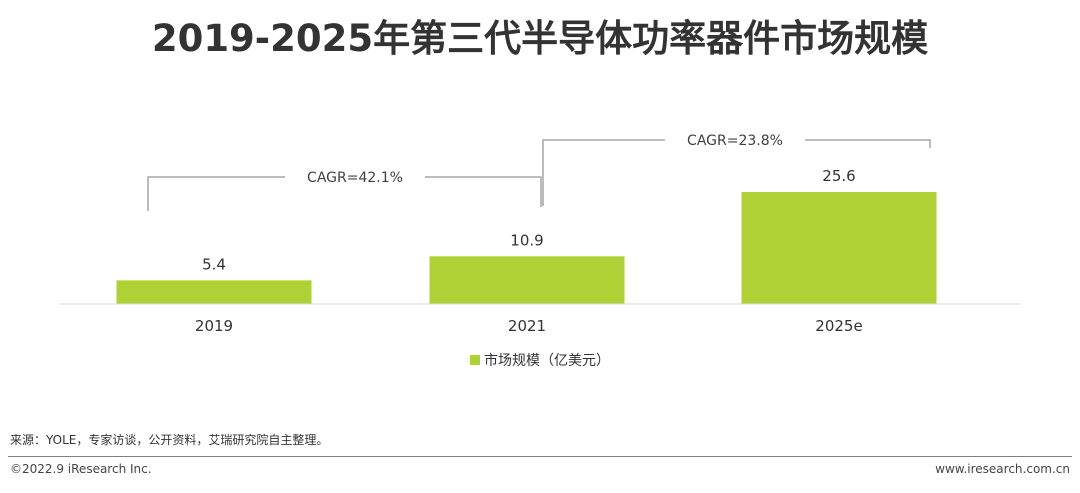  I want to click on cagr-label-1: CAGR=42.1%, so click(355, 178).